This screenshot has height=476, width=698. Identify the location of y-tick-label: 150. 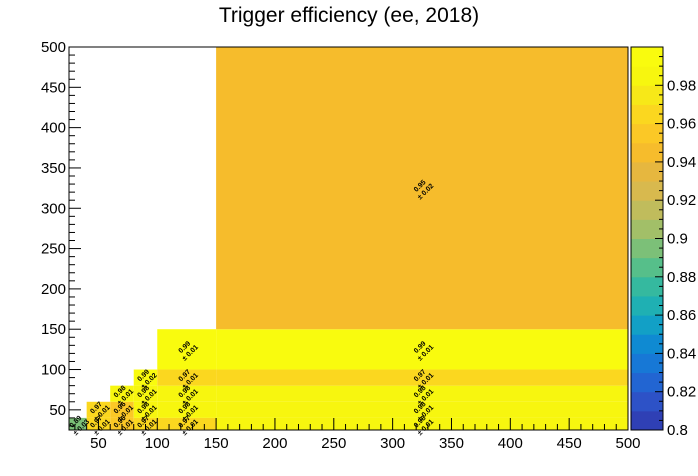
(53, 329).